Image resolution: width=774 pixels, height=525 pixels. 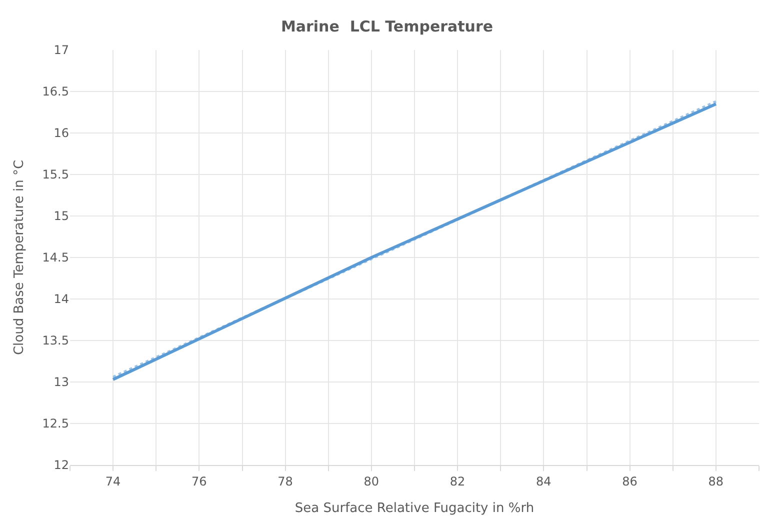 What do you see at coordinates (55, 257) in the screenshot?
I see `y-tick-label: 14.5` at bounding box center [55, 257].